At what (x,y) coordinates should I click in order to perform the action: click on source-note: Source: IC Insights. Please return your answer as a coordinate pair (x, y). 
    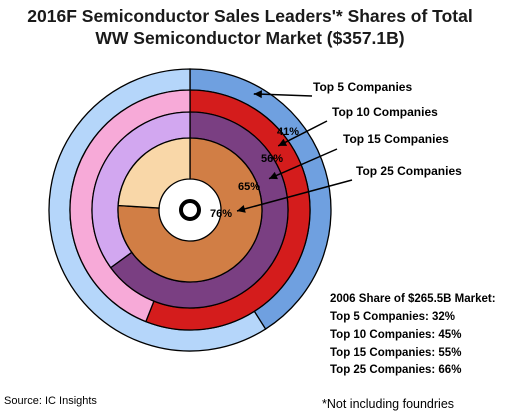
    Looking at the image, I should click on (50, 401).